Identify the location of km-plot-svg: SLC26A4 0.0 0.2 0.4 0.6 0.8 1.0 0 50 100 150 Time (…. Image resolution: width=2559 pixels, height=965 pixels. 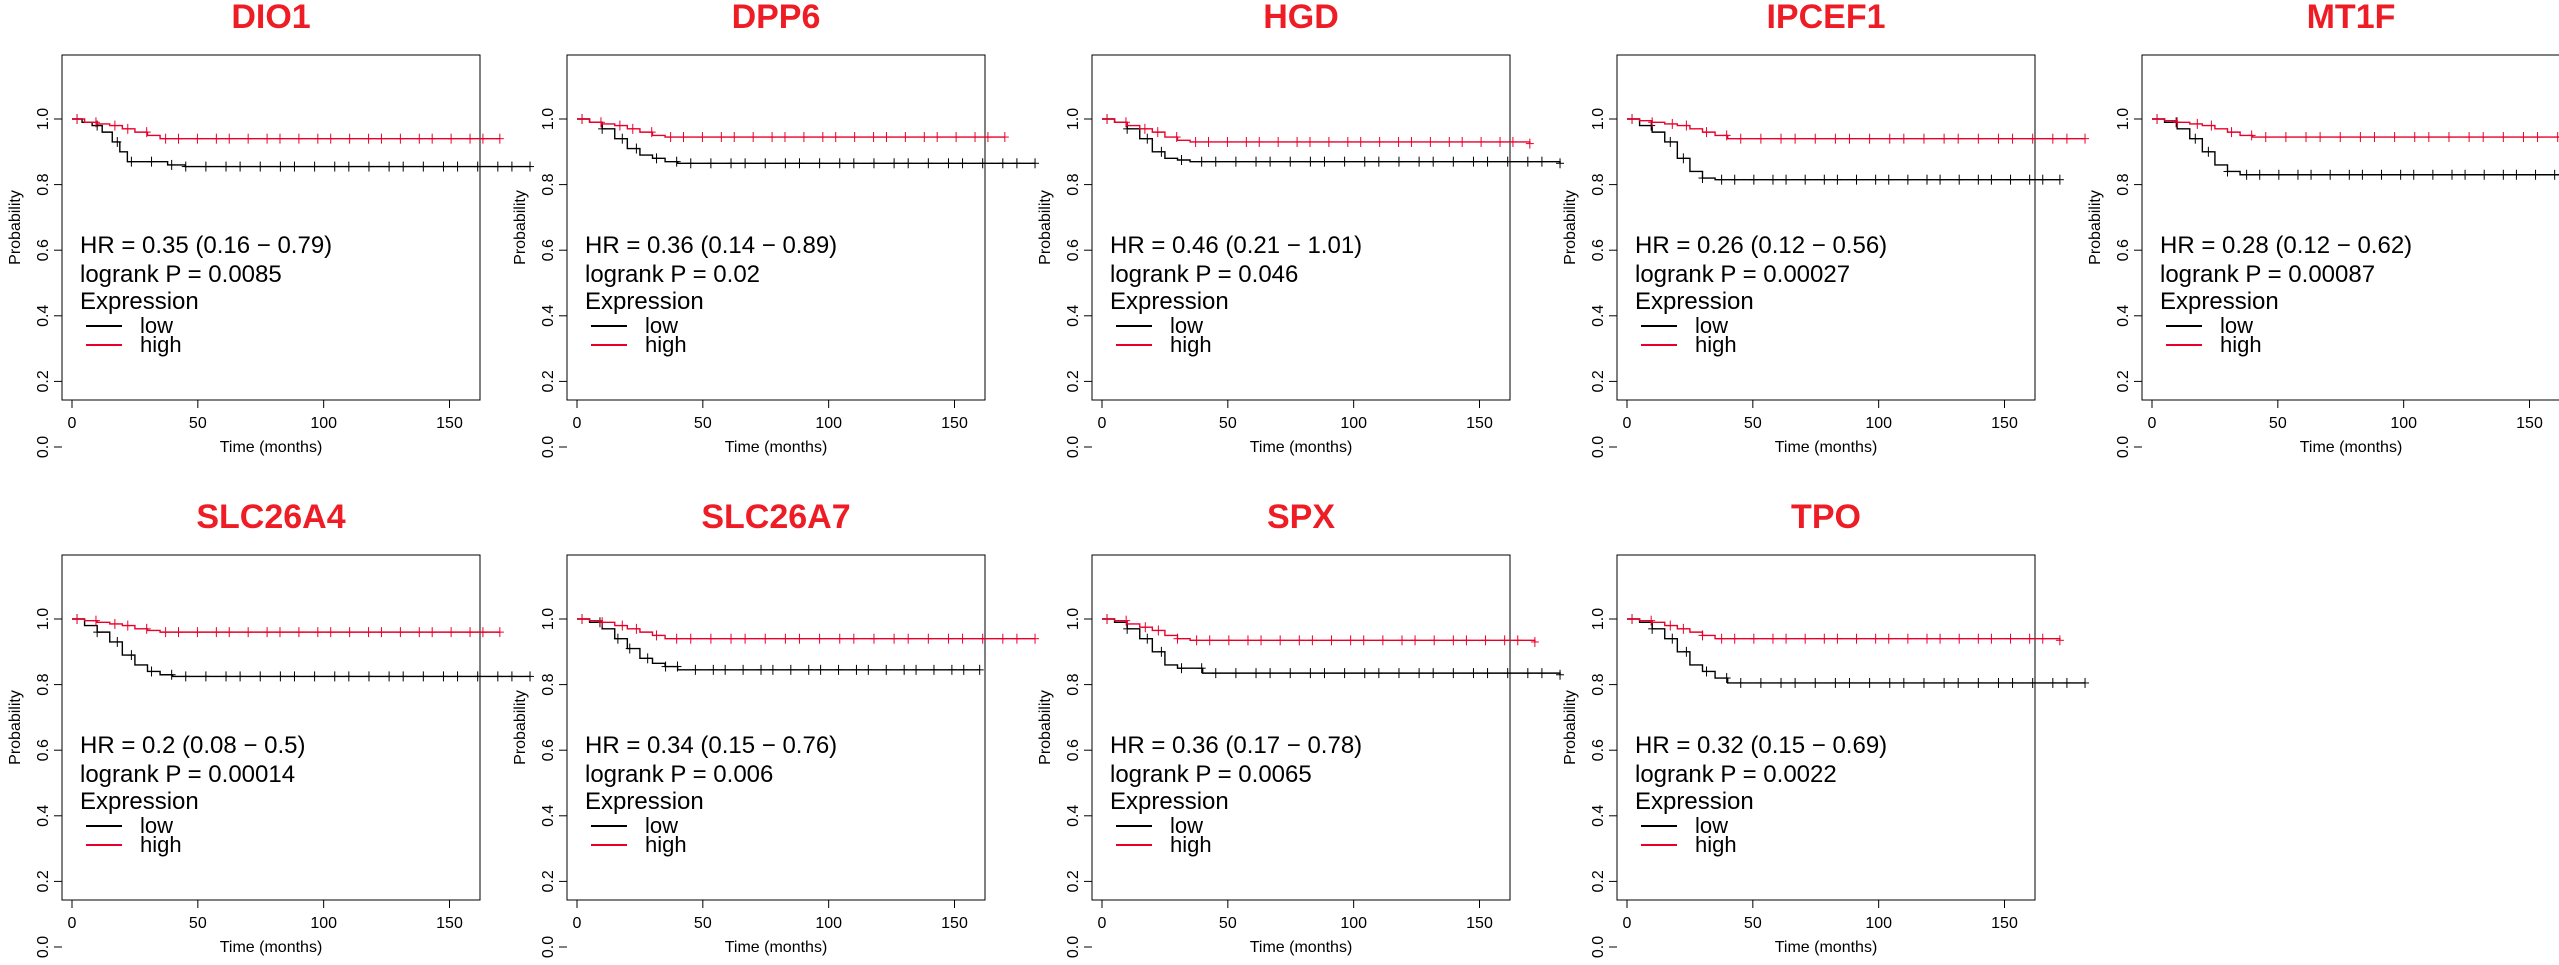
(271, 728).